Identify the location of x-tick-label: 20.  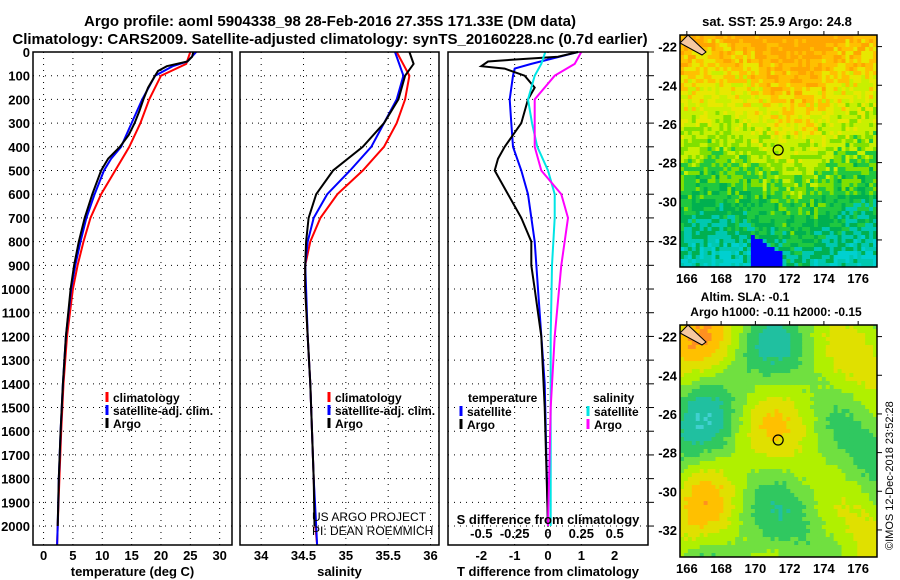
(161, 555).